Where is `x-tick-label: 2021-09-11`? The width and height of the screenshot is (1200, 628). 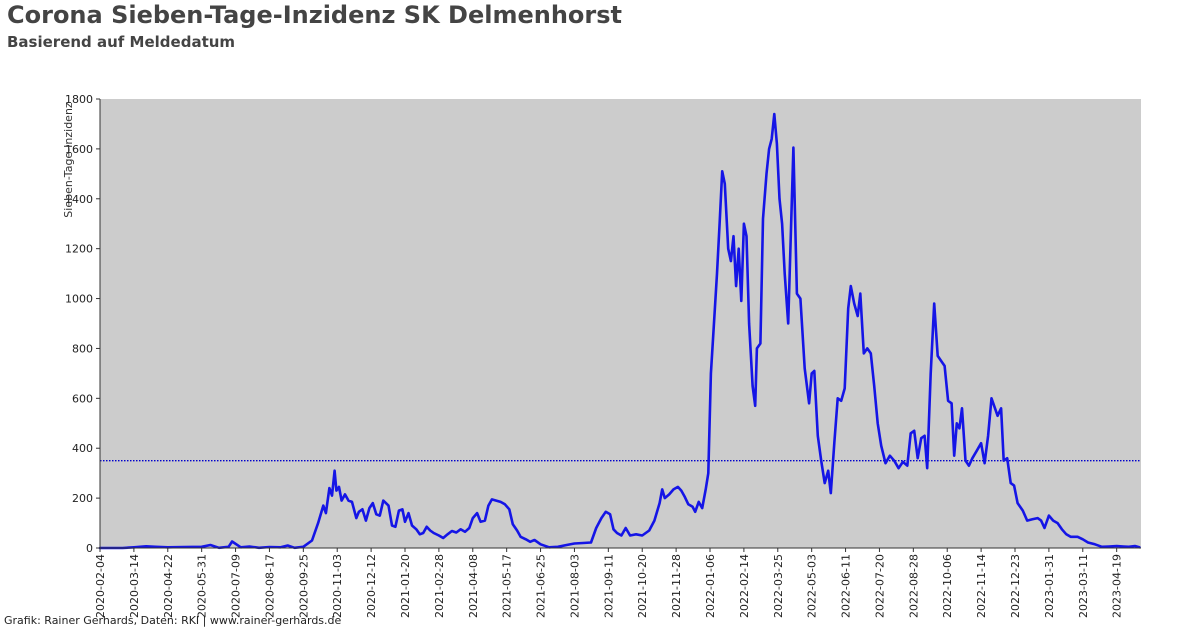
x-tick-label: 2021-09-11 is located at coordinates (608, 586).